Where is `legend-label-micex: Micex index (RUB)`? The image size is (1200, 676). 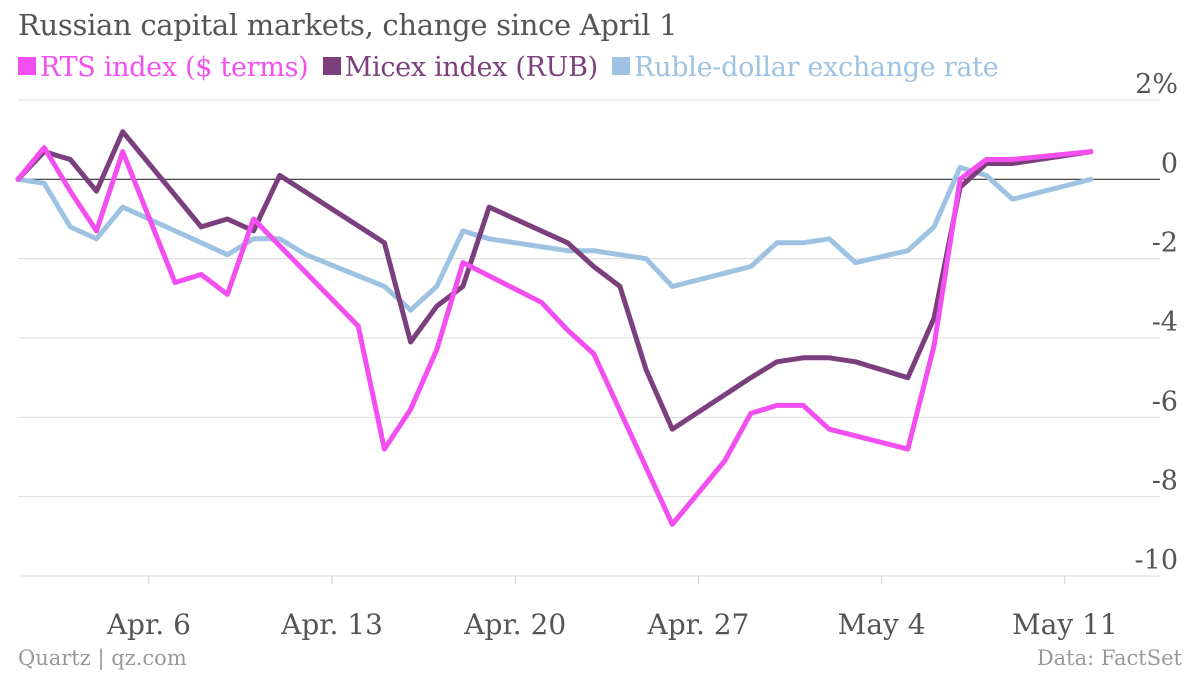 legend-label-micex: Micex index (RUB) is located at coordinates (471, 67).